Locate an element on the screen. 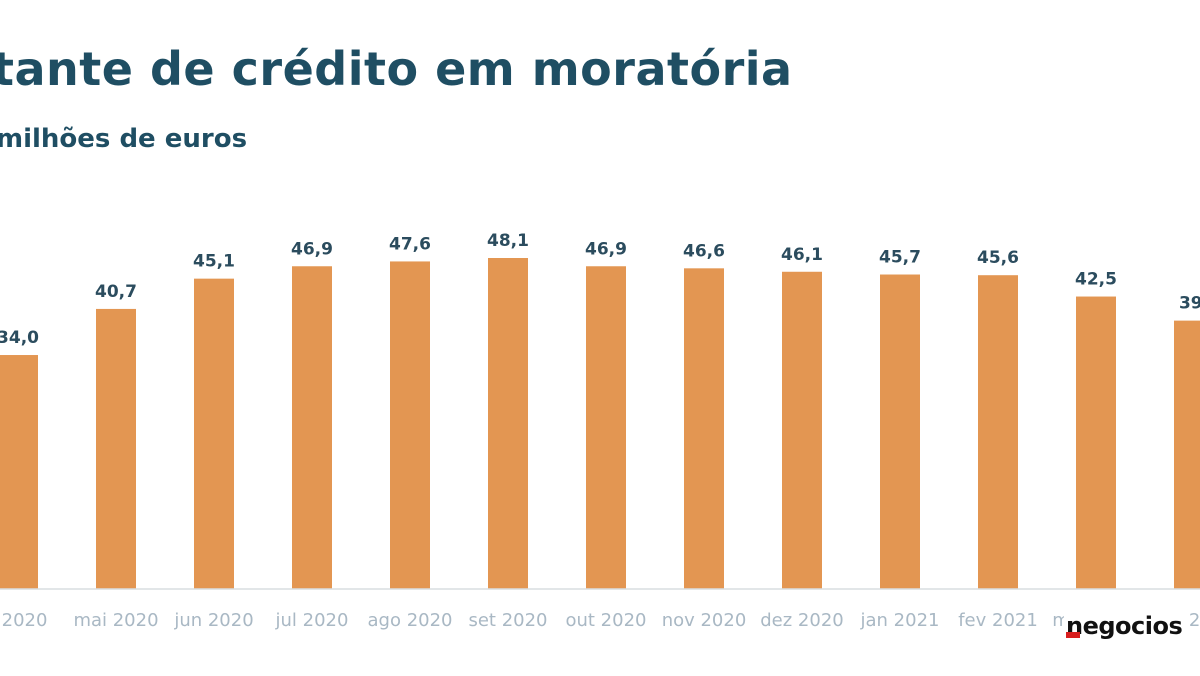  data-label-12: 39, is located at coordinates (1189, 304).